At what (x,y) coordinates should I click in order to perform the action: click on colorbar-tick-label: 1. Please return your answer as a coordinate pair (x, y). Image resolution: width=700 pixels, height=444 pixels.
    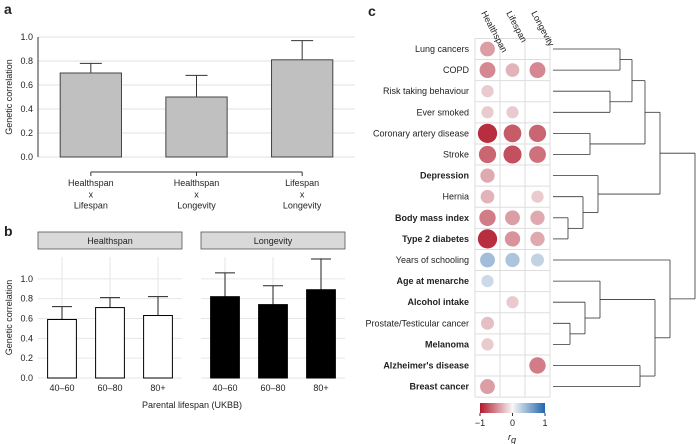
    Looking at the image, I should click on (544, 423).